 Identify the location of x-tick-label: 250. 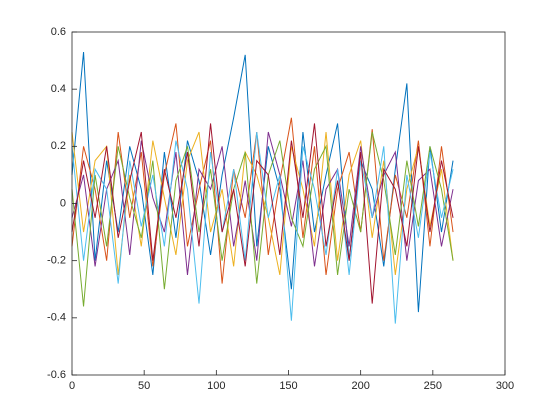
(433, 386).